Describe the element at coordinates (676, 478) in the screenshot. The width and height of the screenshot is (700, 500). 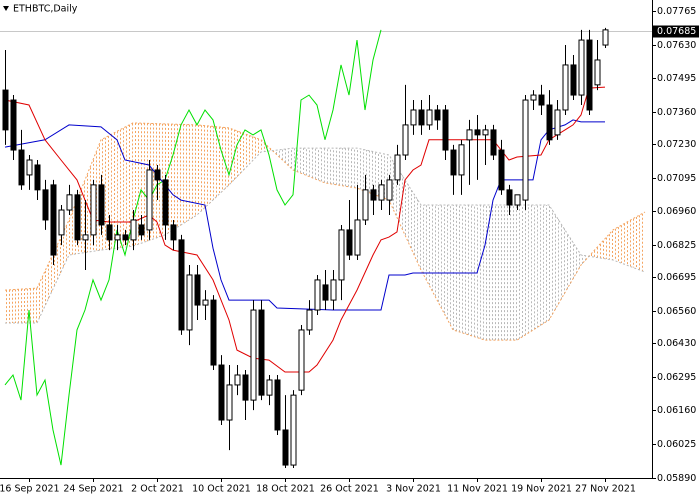
I see `y-tick-label: 0.05890` at that location.